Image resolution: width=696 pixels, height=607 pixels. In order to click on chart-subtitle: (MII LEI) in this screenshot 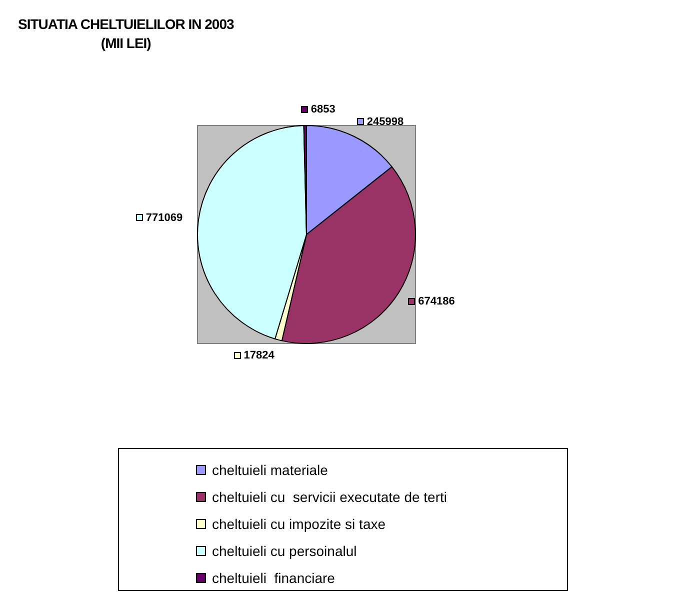, I will do `click(126, 43)`.